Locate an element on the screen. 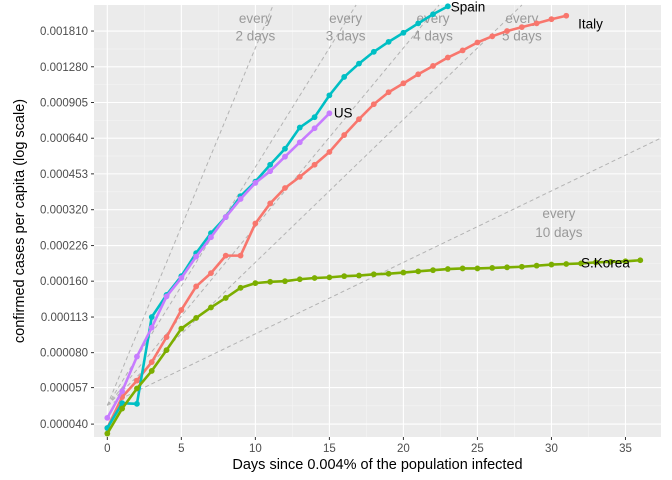  x-tick-label: 35 is located at coordinates (625, 449).